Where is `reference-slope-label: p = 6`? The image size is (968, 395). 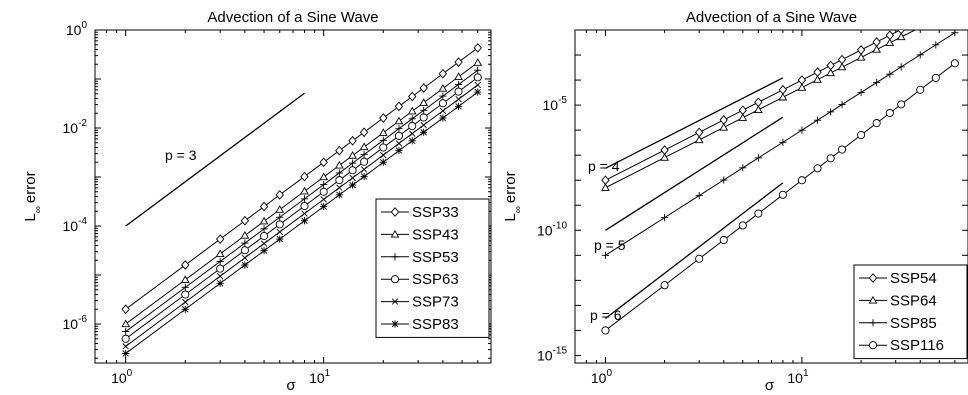
reference-slope-label: p = 6 is located at coordinates (606, 315).